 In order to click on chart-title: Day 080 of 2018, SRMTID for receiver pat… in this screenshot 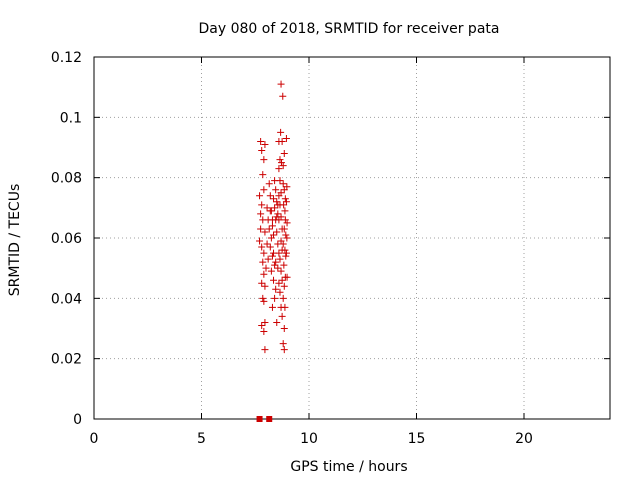, I will do `click(349, 29)`.